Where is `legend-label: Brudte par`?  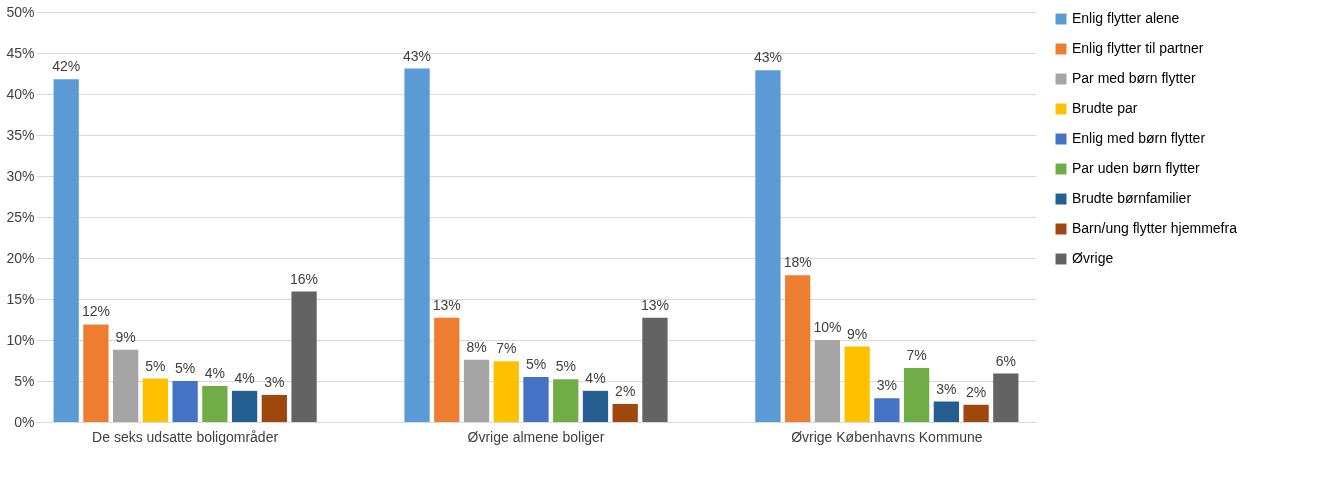 legend-label: Brudte par is located at coordinates (1105, 108).